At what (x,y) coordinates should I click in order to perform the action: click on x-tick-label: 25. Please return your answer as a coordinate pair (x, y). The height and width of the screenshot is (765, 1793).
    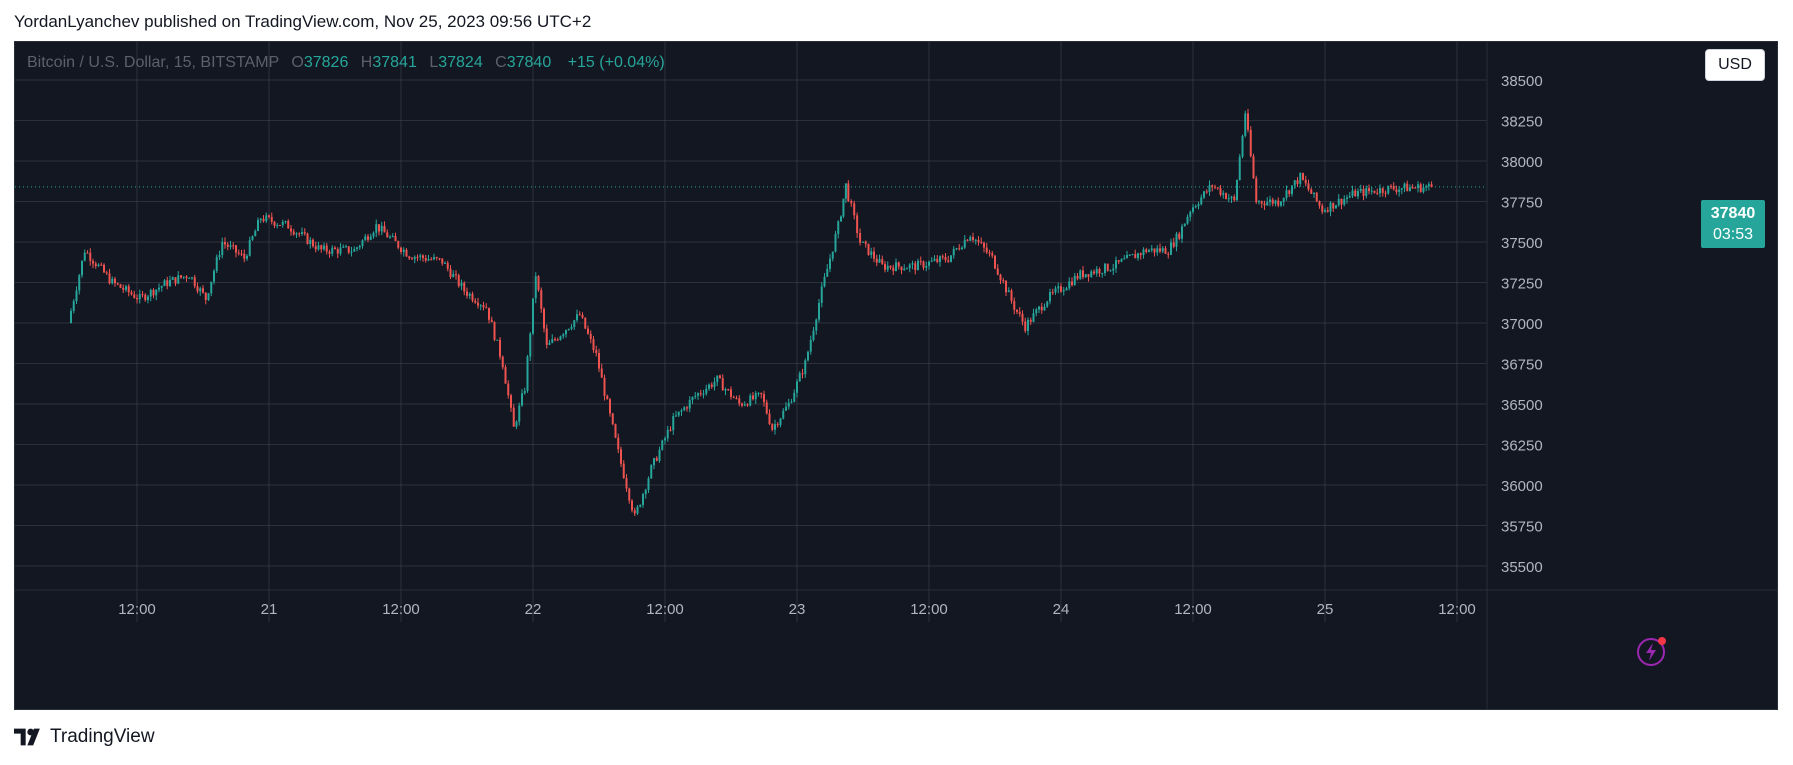
    Looking at the image, I should click on (1325, 609).